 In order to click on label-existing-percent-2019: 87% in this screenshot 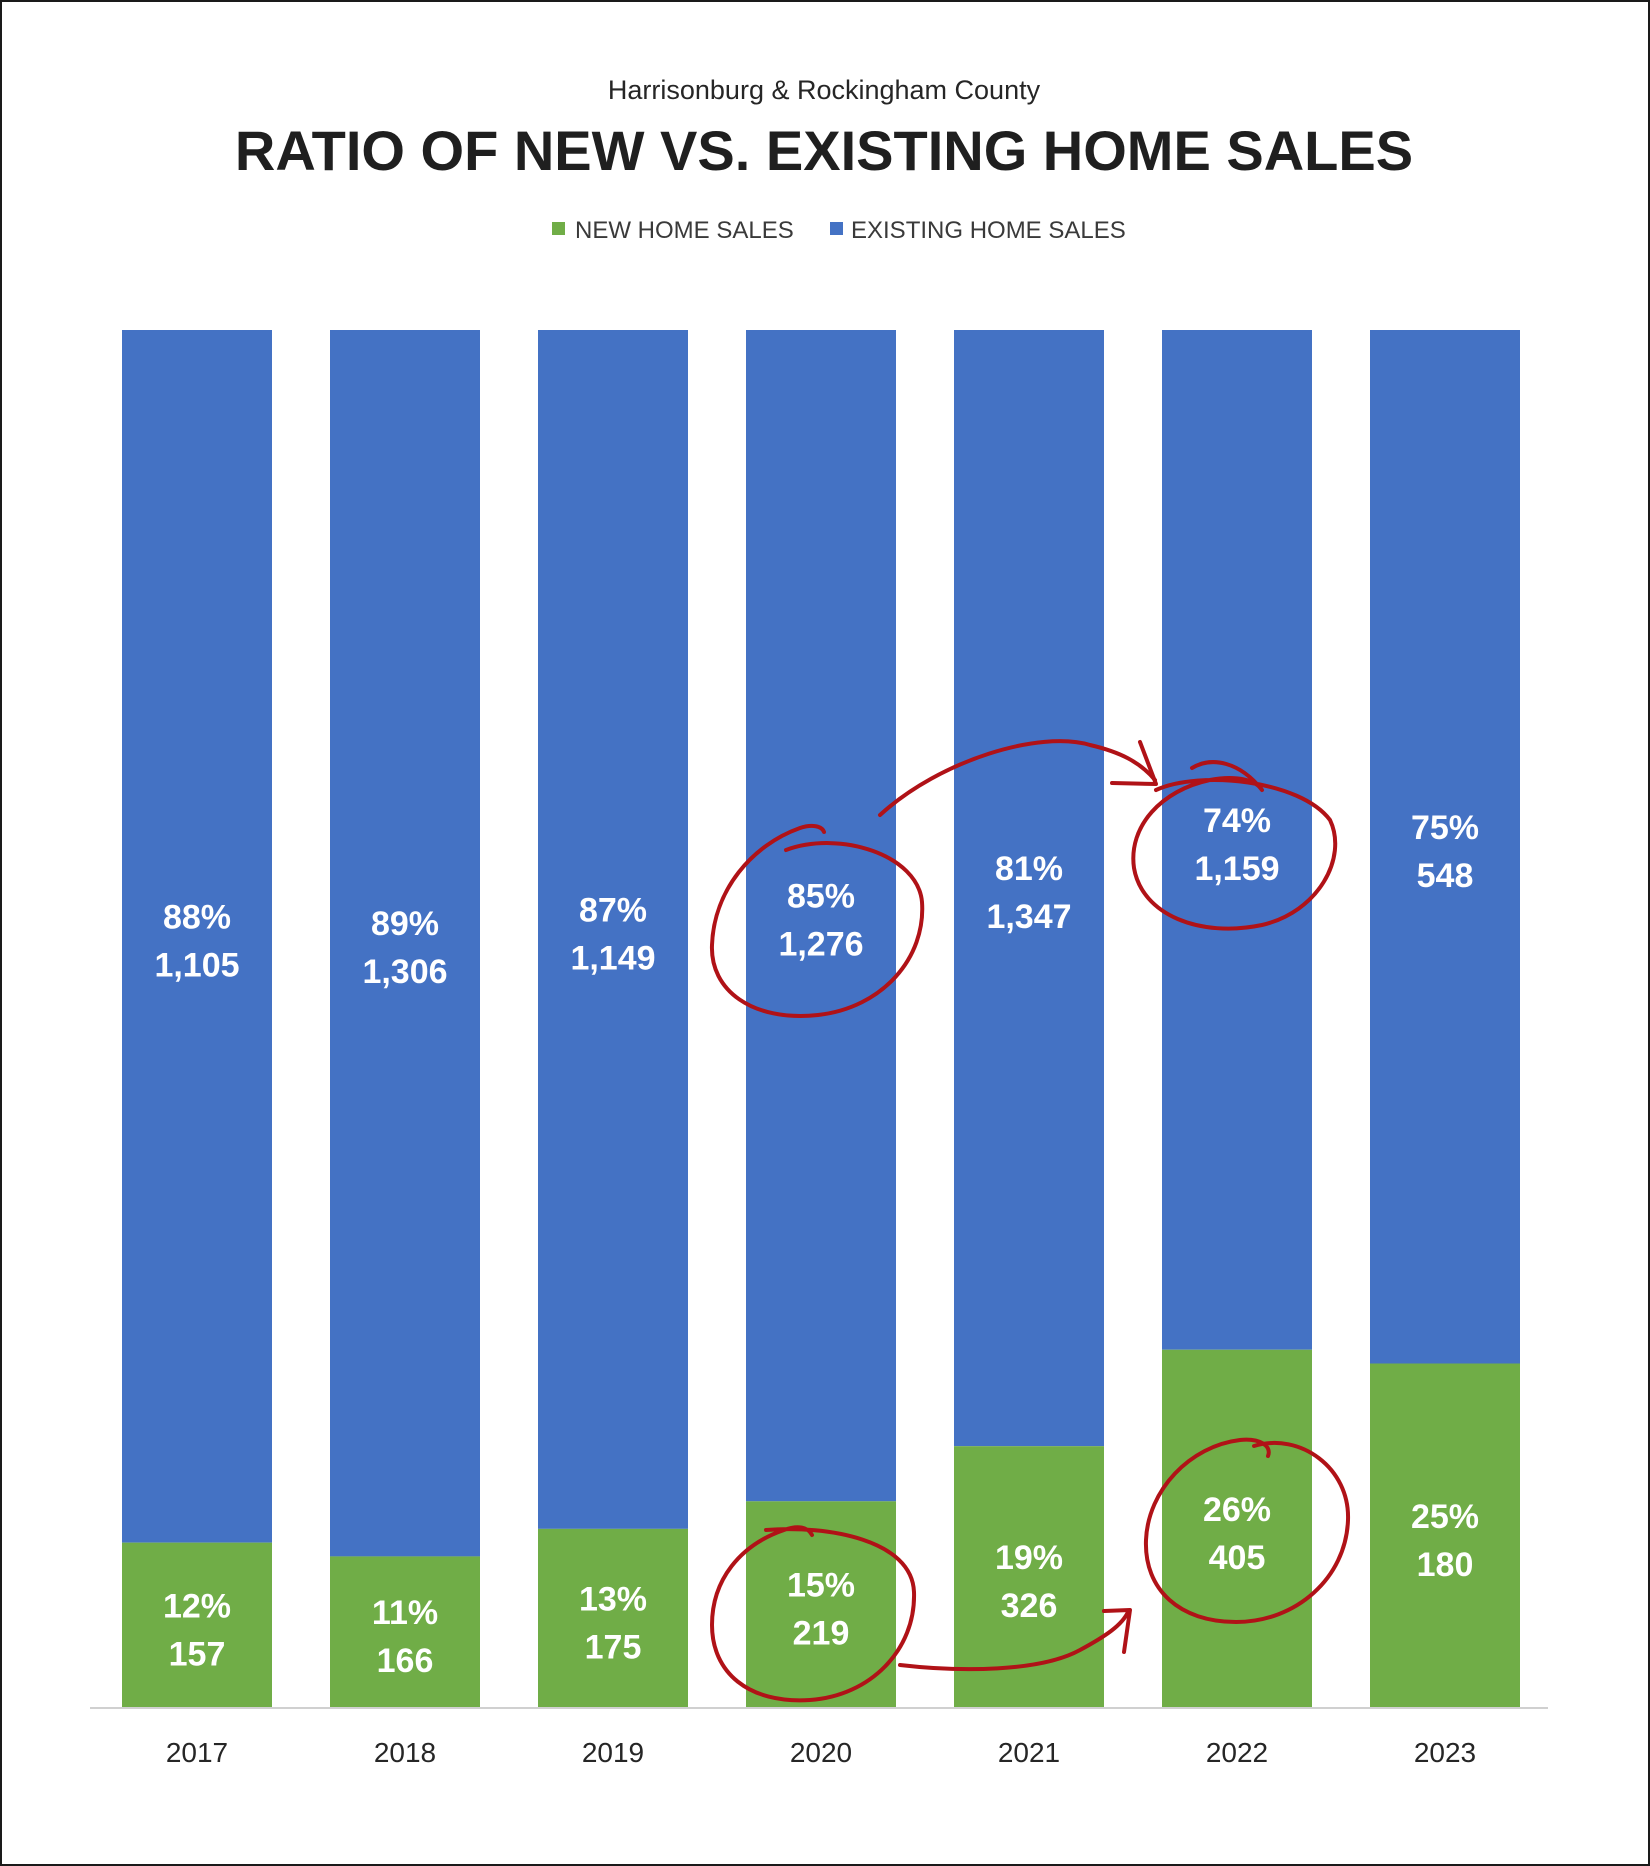, I will do `click(613, 910)`.